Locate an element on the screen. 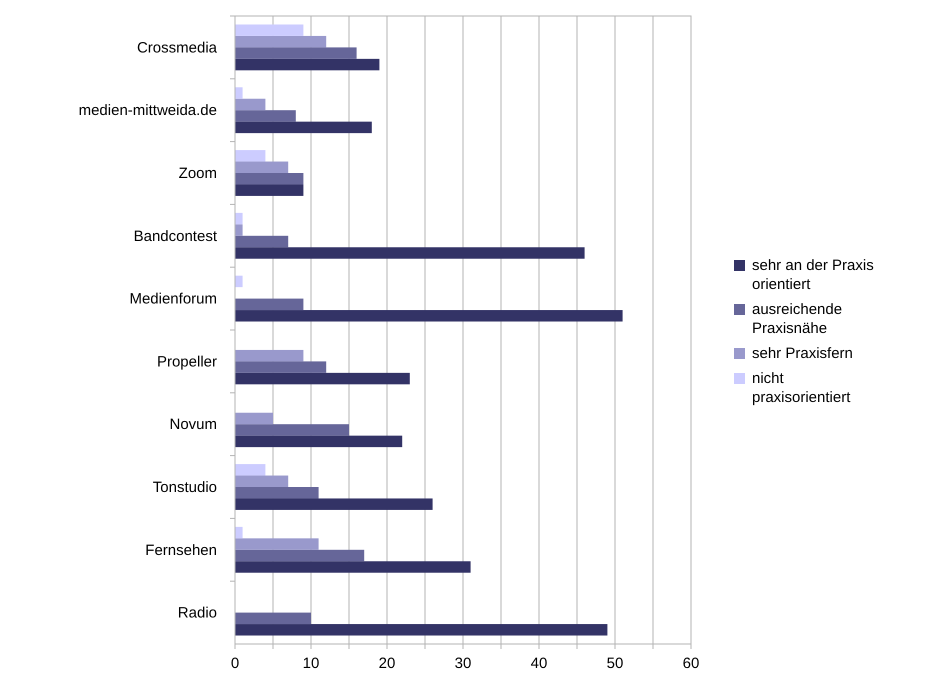 This screenshot has height=677, width=927. x-tick-label: 20 is located at coordinates (387, 663).